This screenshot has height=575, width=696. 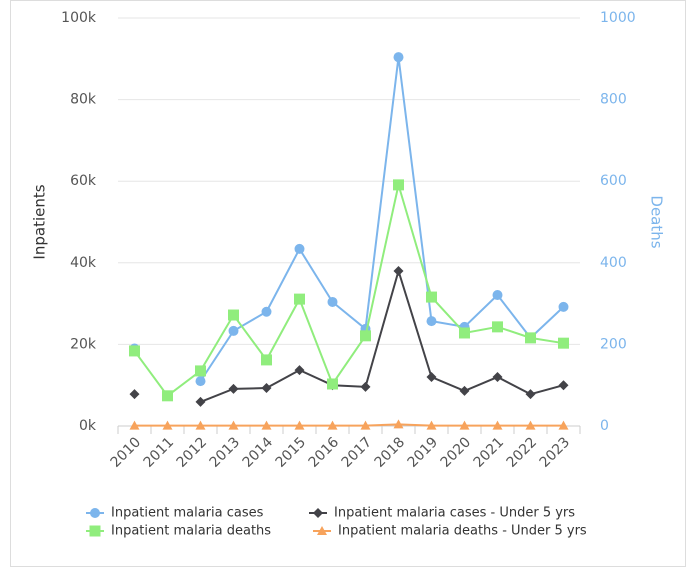 What do you see at coordinates (657, 221) in the screenshot?
I see `y2-axis-label: Deaths` at bounding box center [657, 221].